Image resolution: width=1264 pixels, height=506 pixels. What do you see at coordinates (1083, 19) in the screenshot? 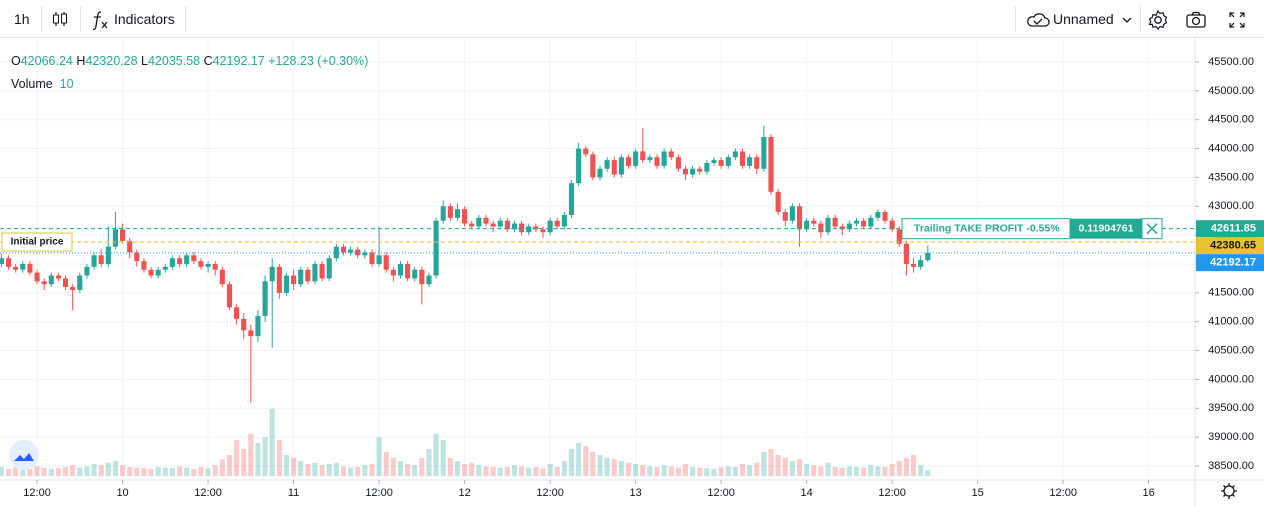
I see `layout-name: Unnamed` at bounding box center [1083, 19].